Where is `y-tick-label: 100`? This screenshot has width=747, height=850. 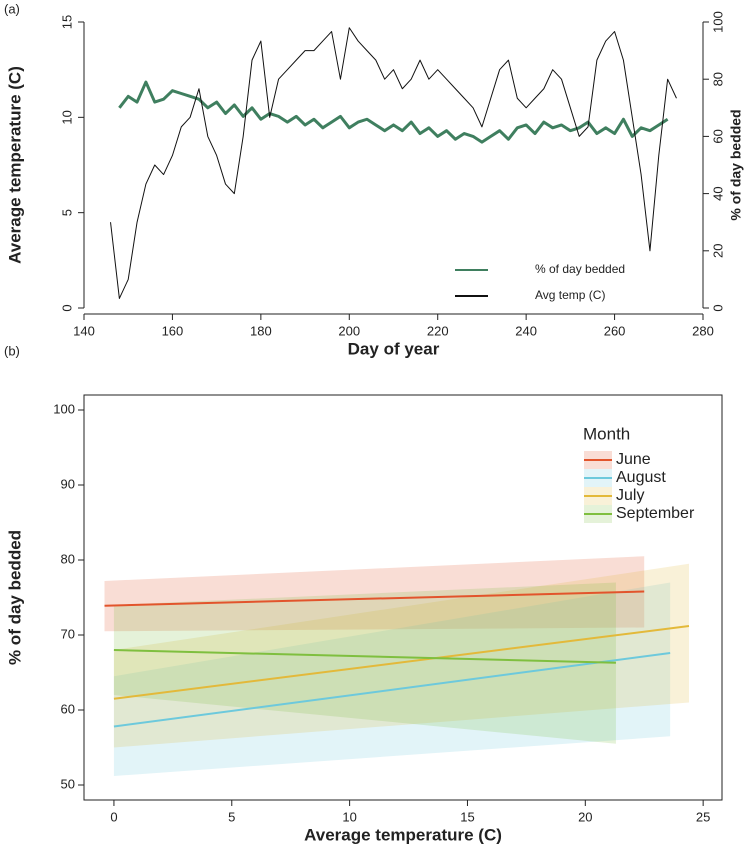 y-tick-label: 100 is located at coordinates (64, 408).